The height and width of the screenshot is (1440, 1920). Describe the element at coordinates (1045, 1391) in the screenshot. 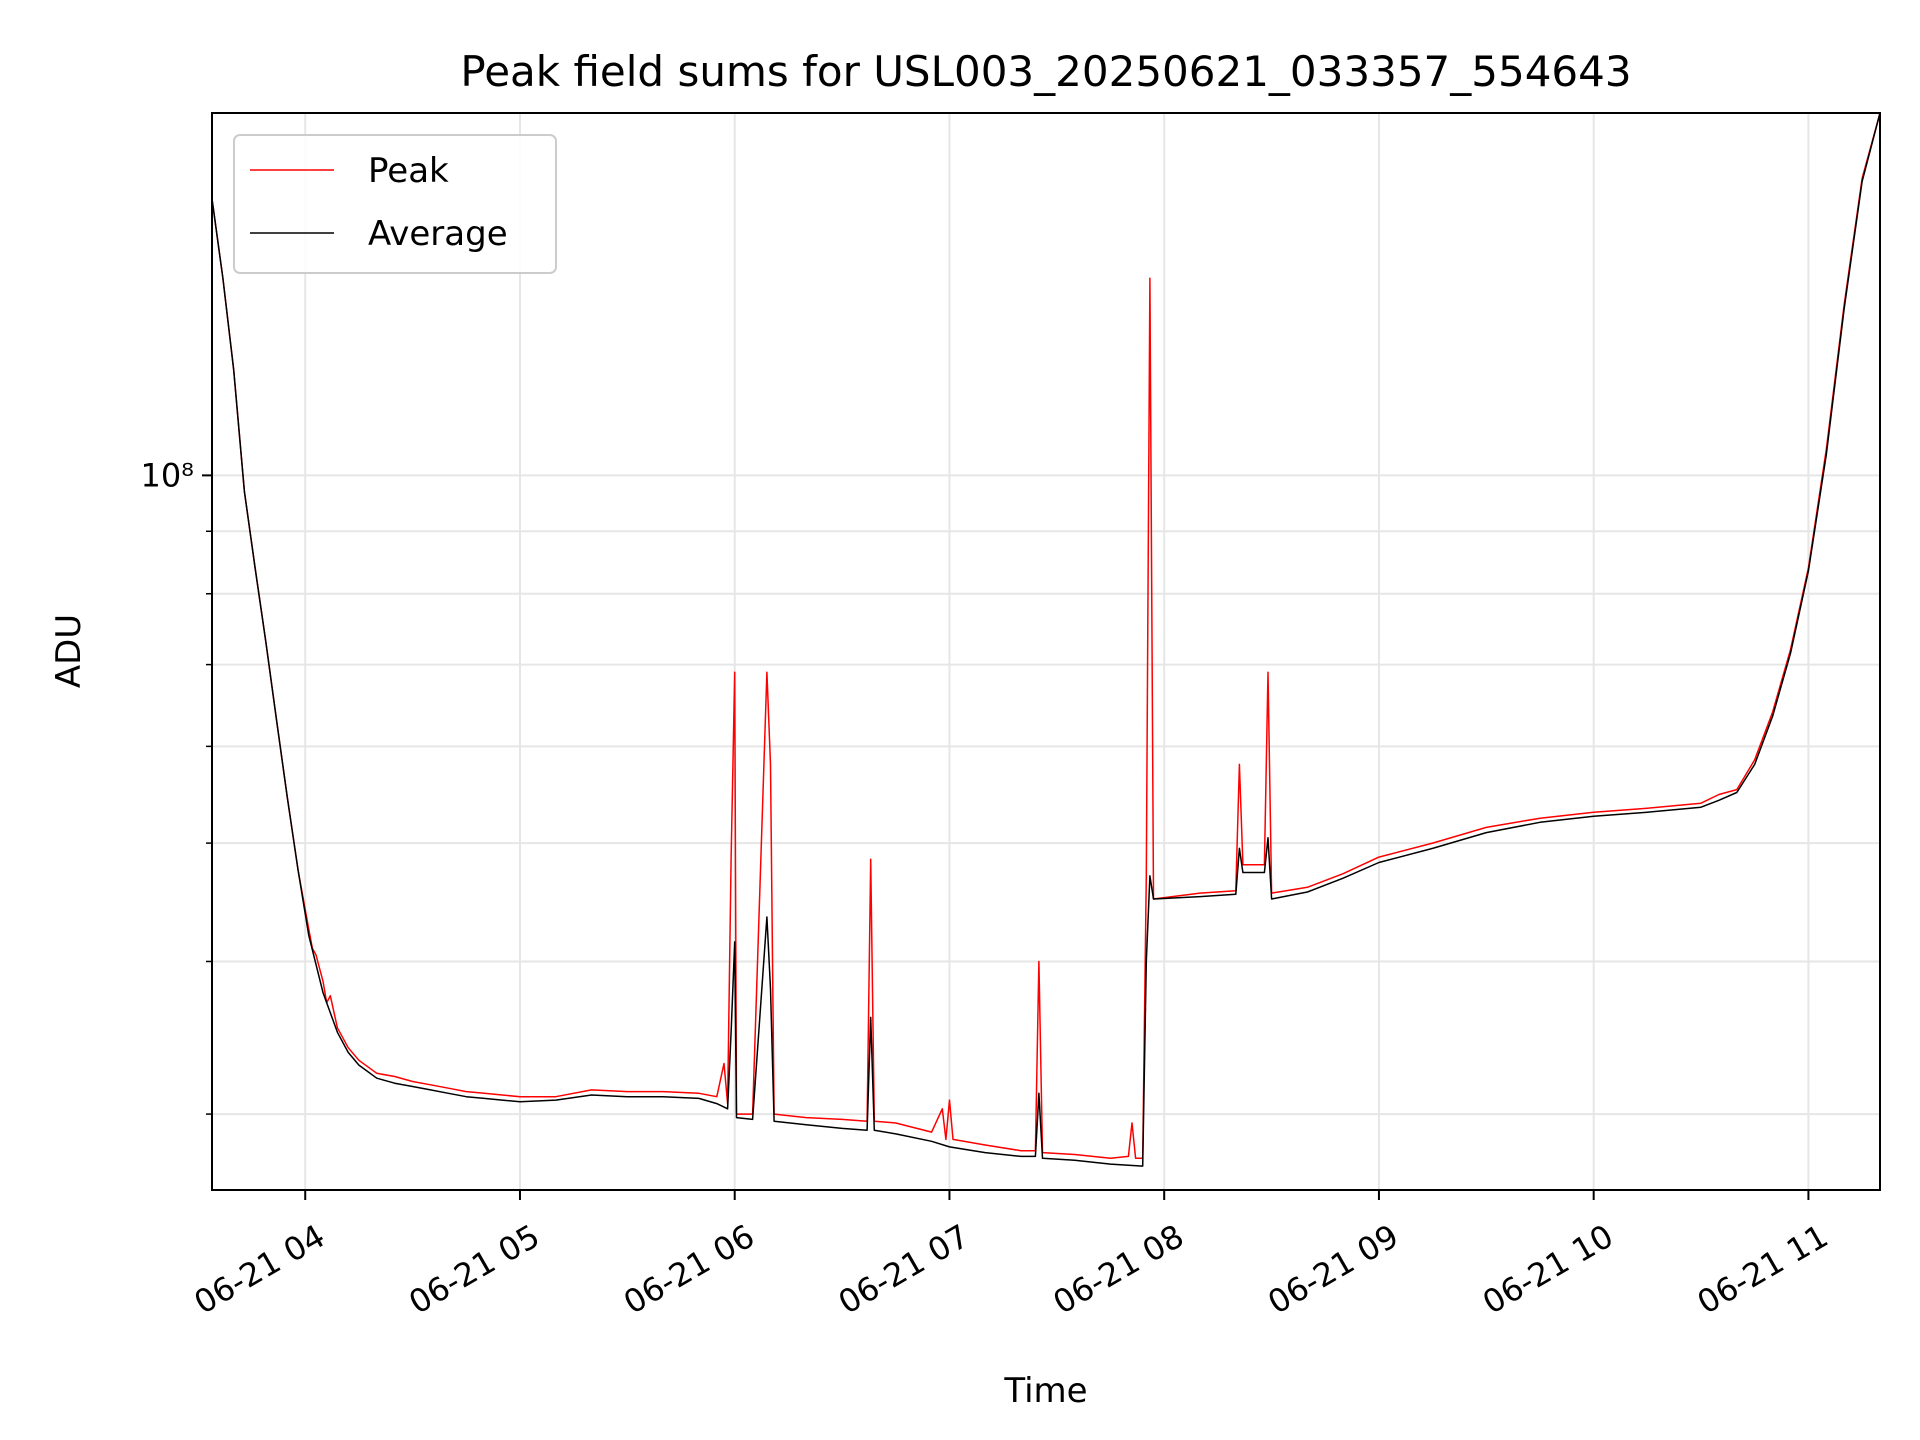

I see `x-axis-title: Time` at that location.